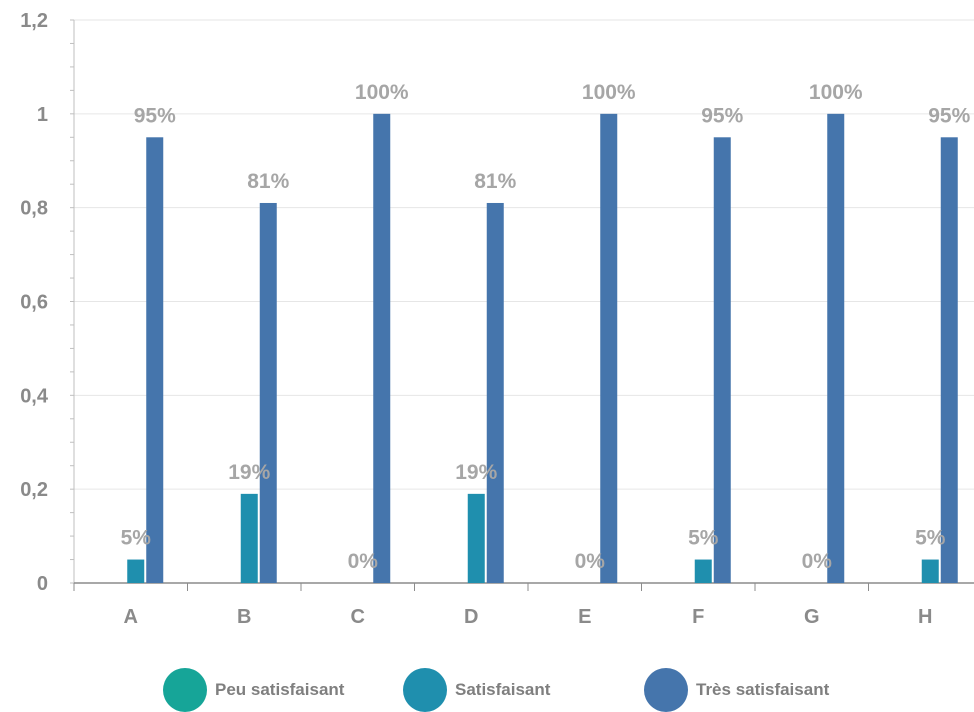 The width and height of the screenshot is (974, 712). I want to click on legend-label-tres-satisfaisant: Très satisfaisant, so click(763, 689).